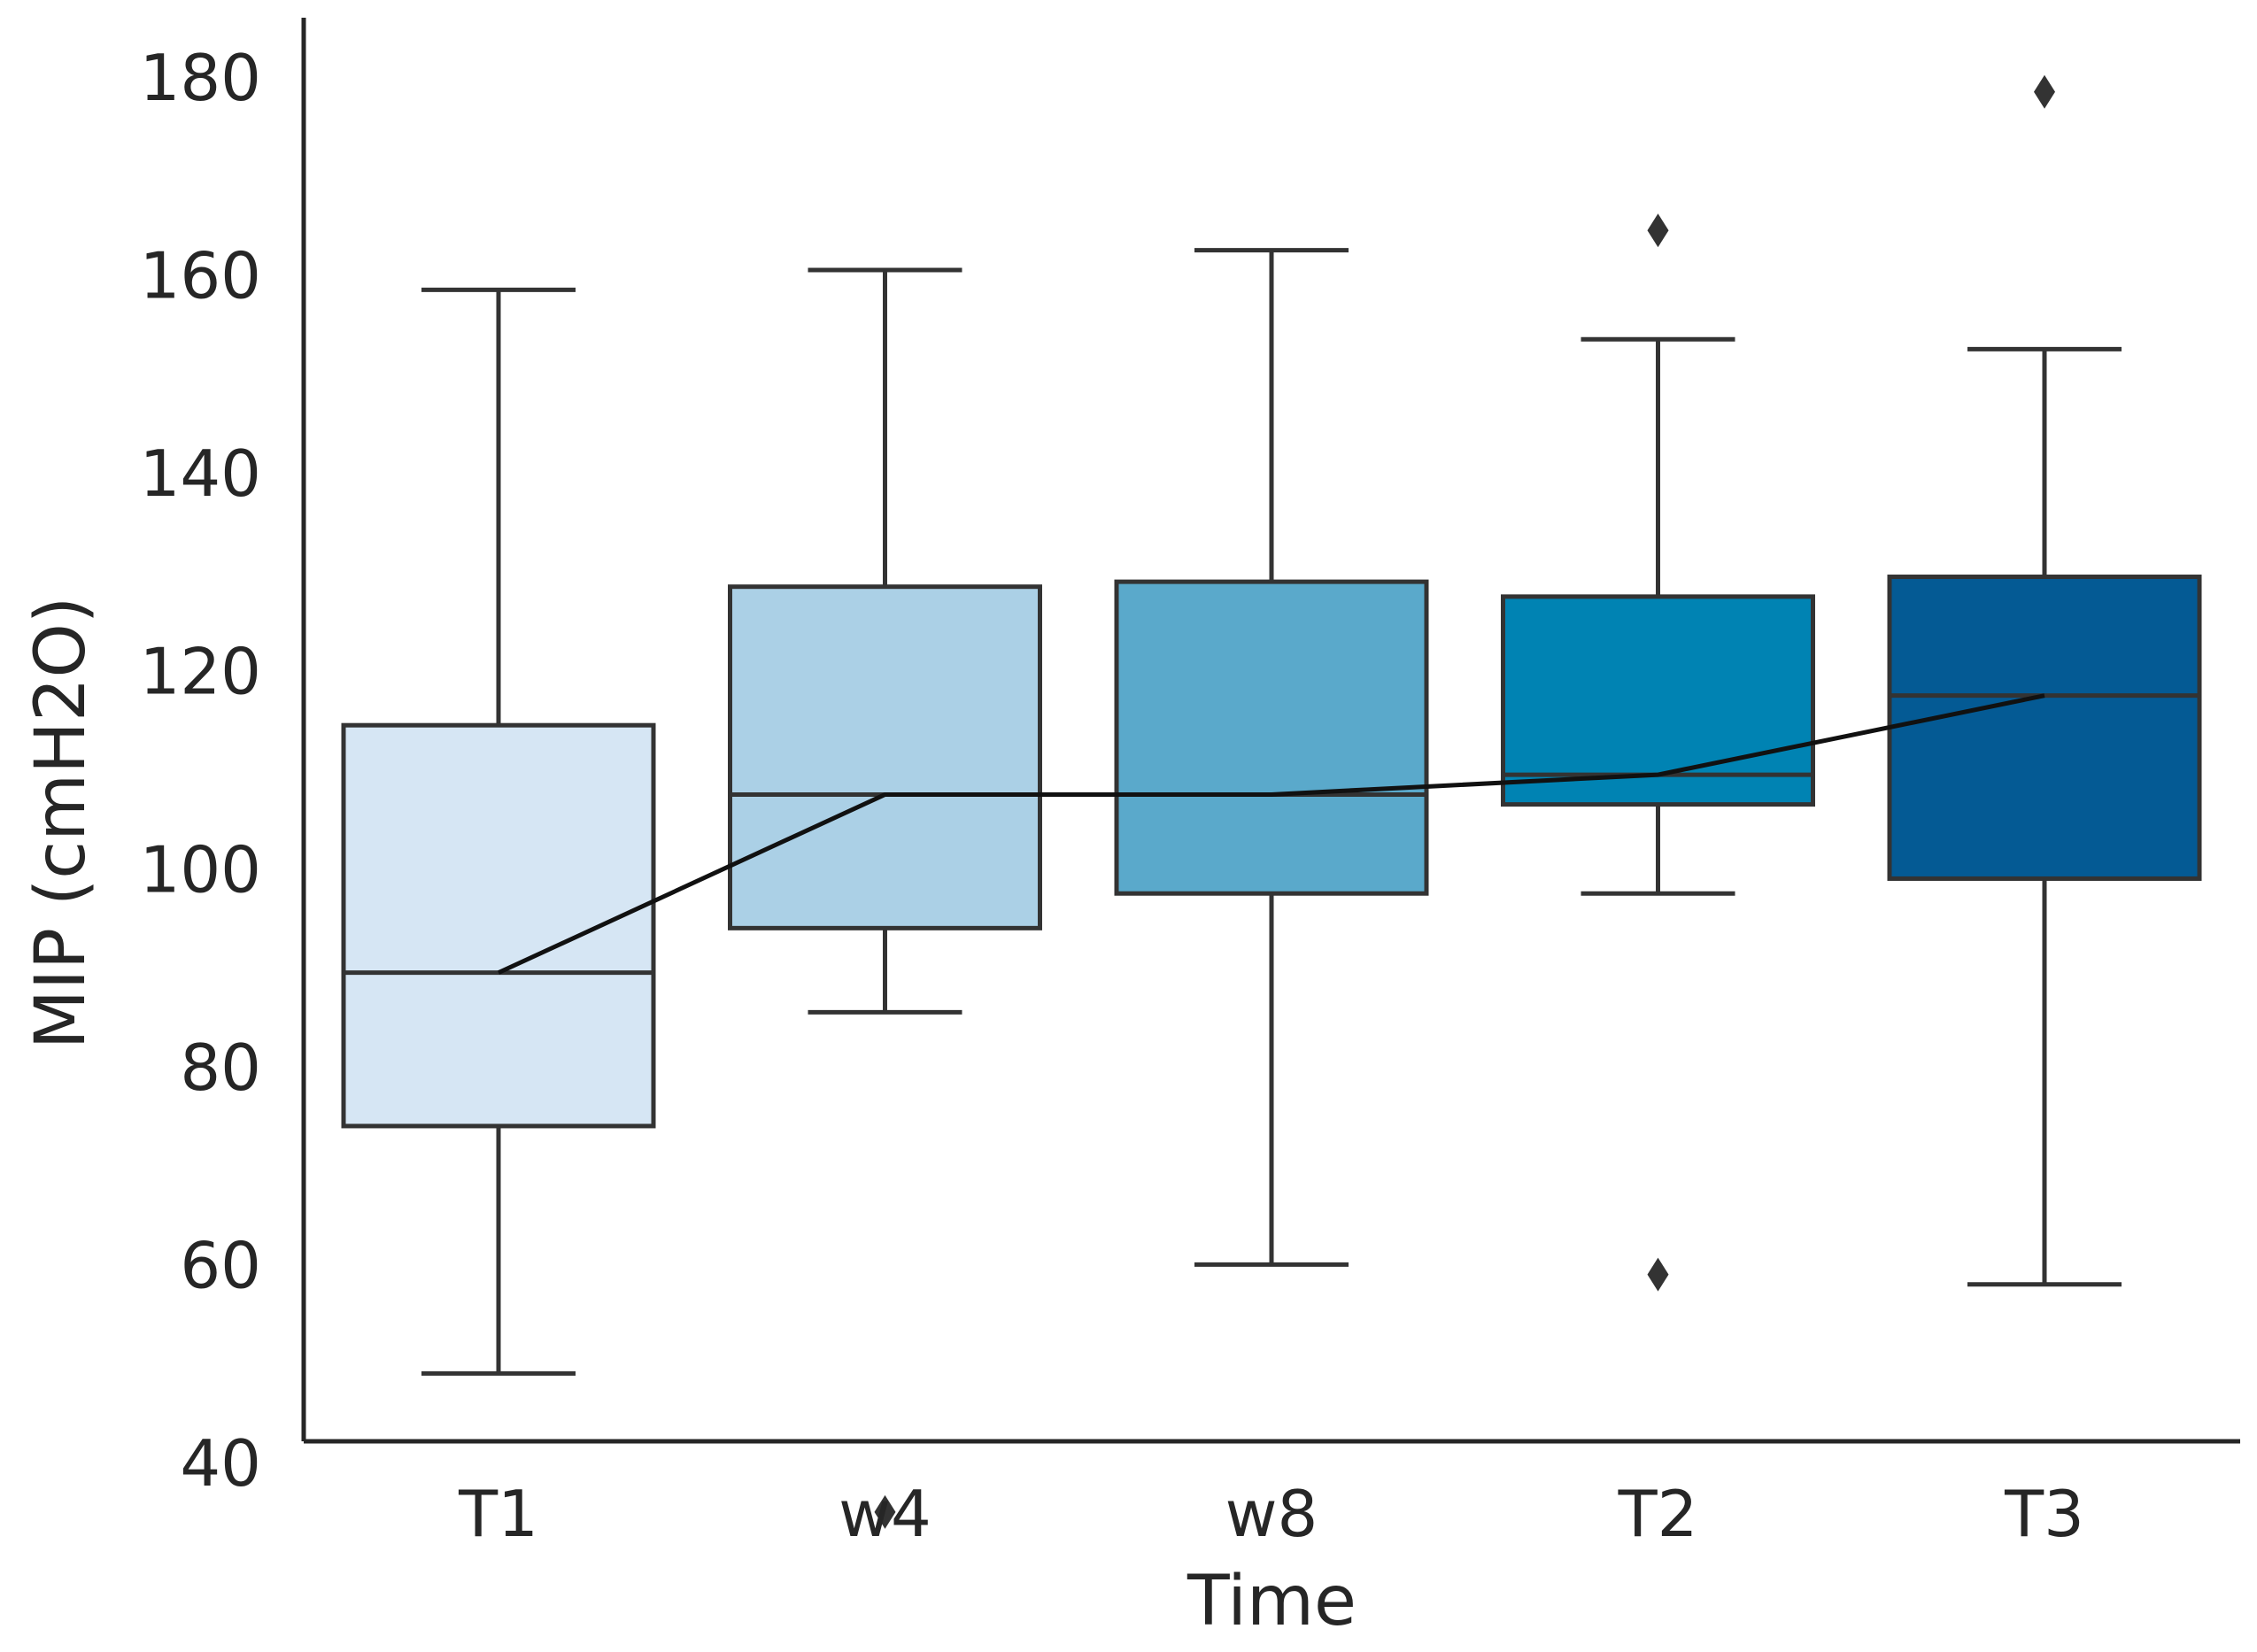 The height and width of the screenshot is (1652, 2257). I want to click on x-tick-label: T3, so click(2044, 1514).